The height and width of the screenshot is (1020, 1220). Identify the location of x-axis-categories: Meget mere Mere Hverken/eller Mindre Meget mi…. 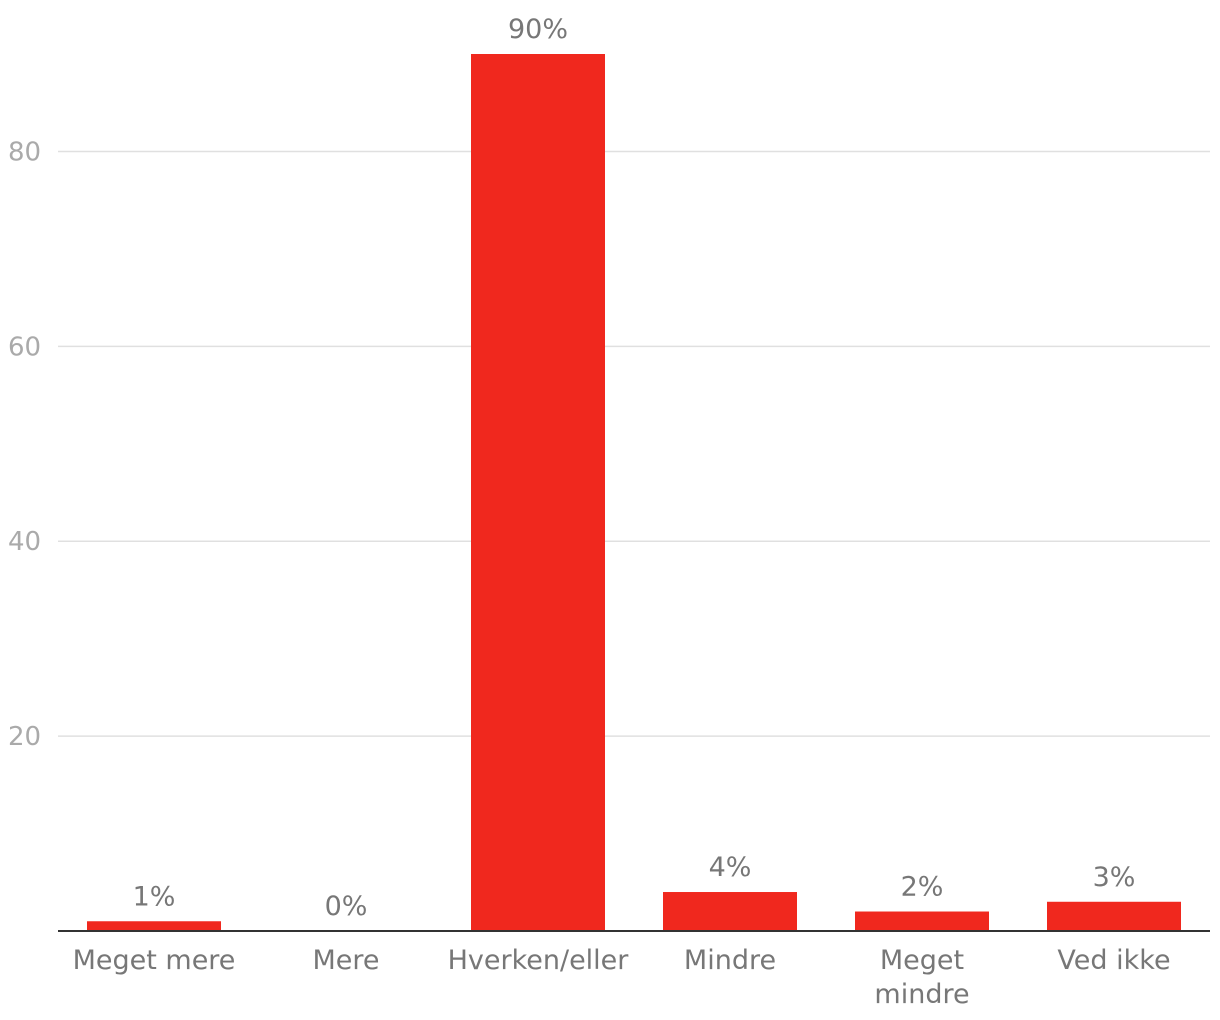
(622, 977).